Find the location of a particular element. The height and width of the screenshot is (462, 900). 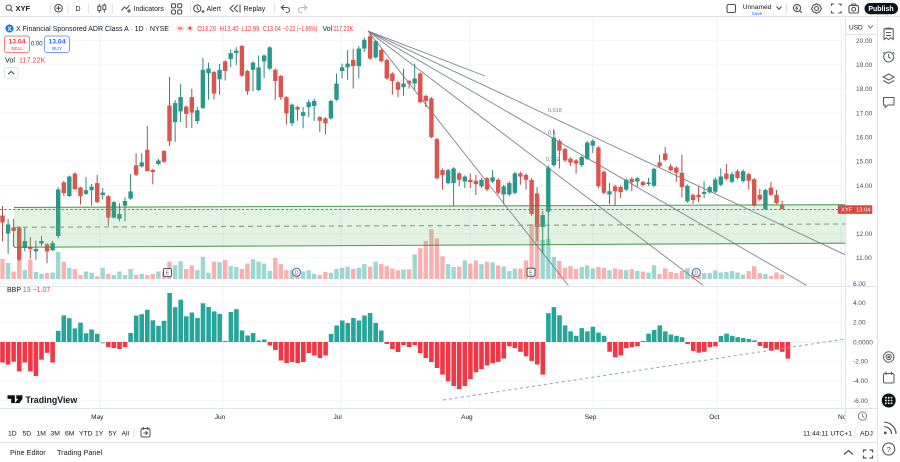

svg-text: 5Y is located at coordinates (113, 434).